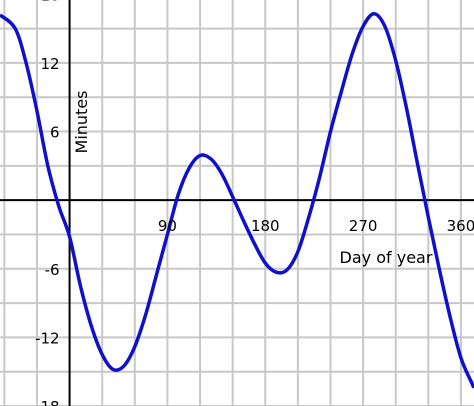 The height and width of the screenshot is (406, 474). I want to click on y-tick-label: 6, so click(55, 133).